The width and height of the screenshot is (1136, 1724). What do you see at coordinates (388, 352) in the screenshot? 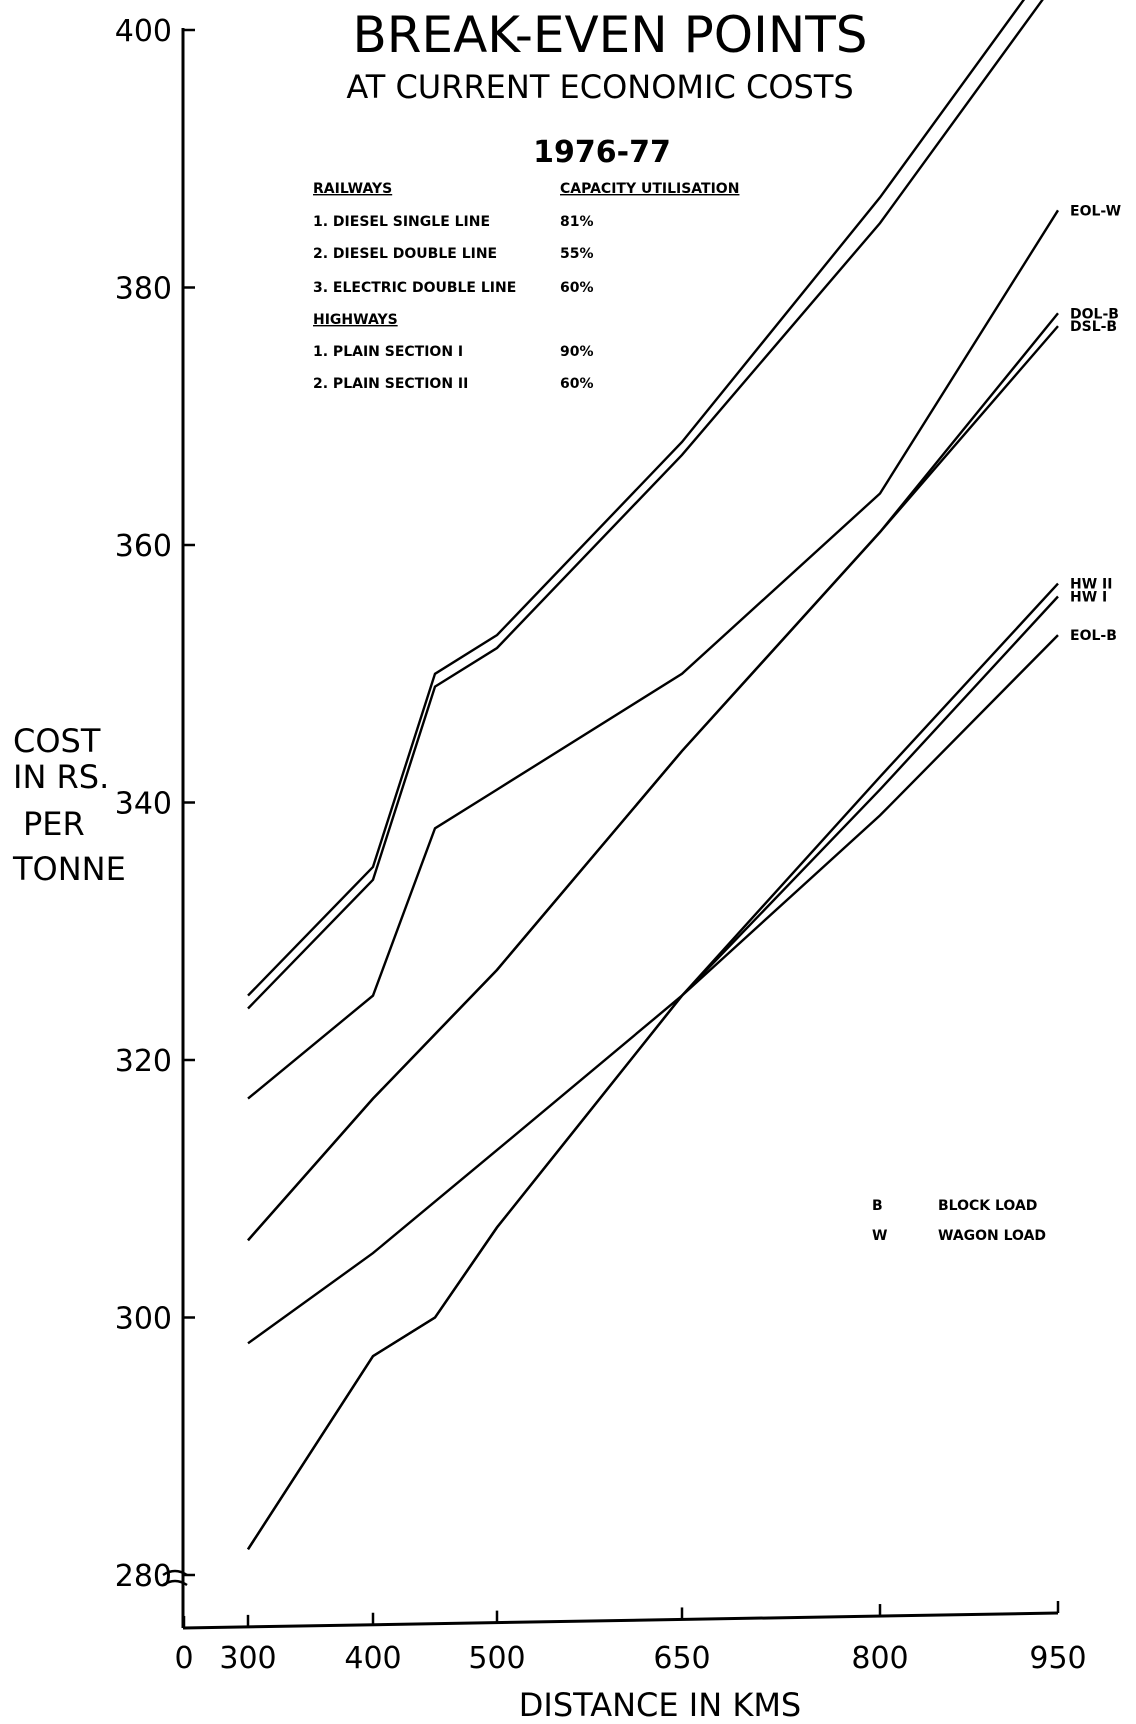
I see `highway-row-label: 1. PLAIN SECTION I` at bounding box center [388, 352].